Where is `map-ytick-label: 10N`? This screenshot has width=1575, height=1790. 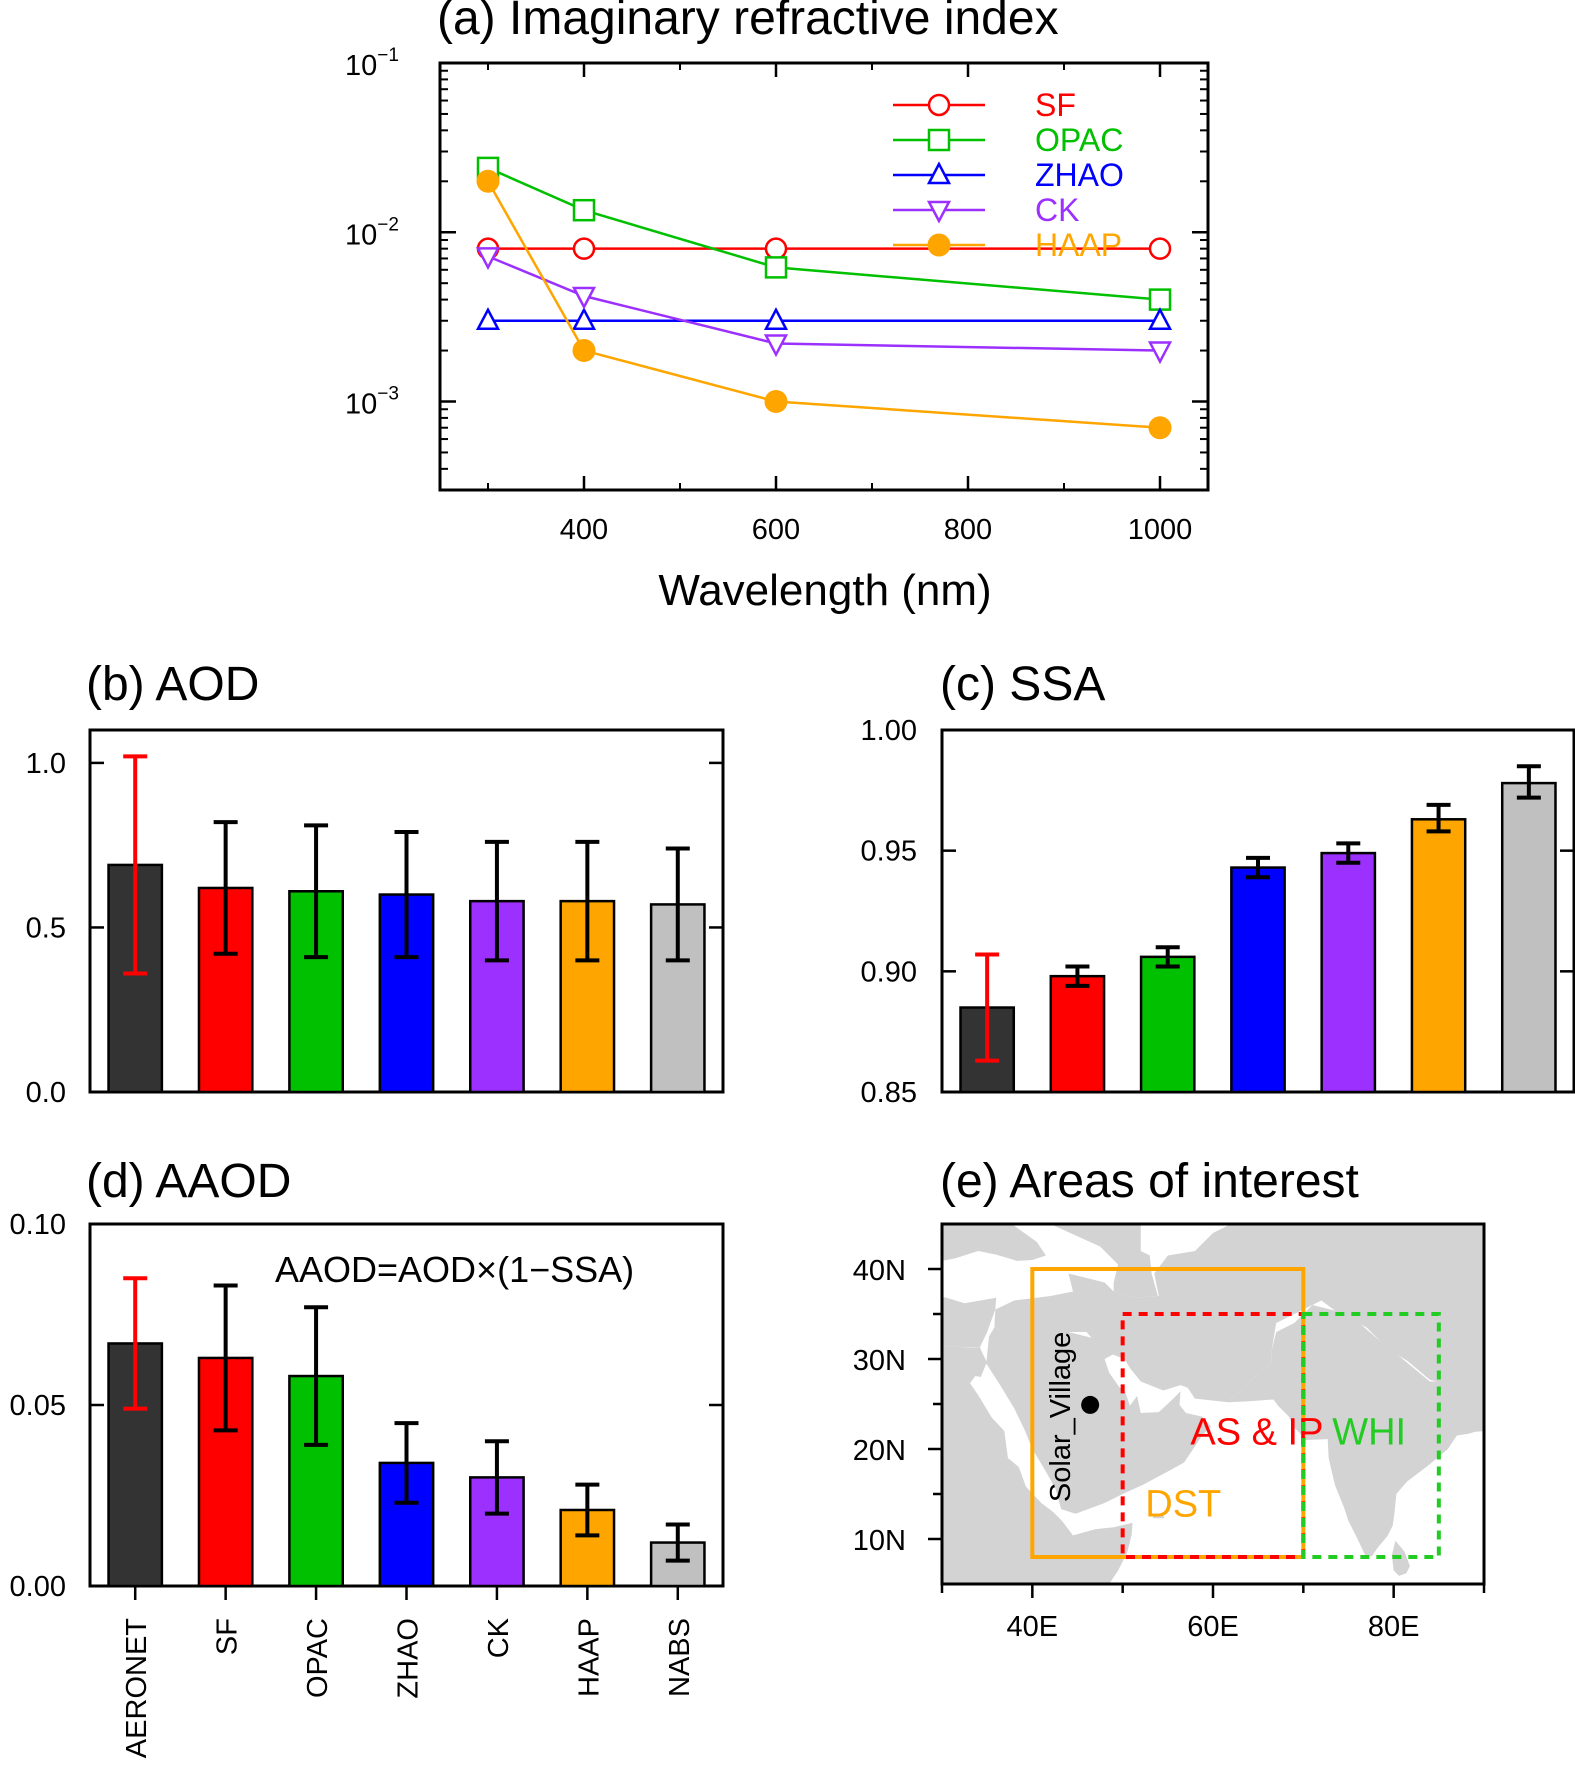
map-ytick-label: 10N is located at coordinates (879, 1541).